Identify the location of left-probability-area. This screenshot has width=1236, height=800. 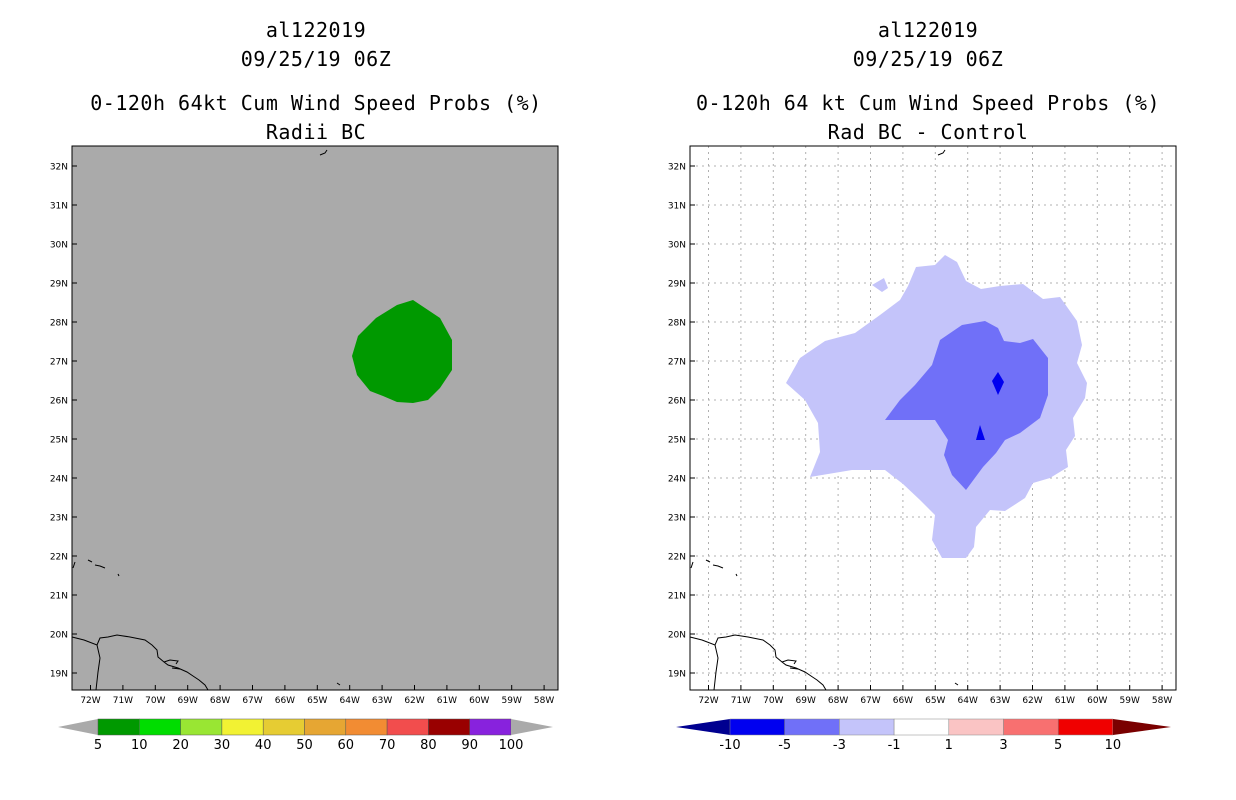
(402, 351).